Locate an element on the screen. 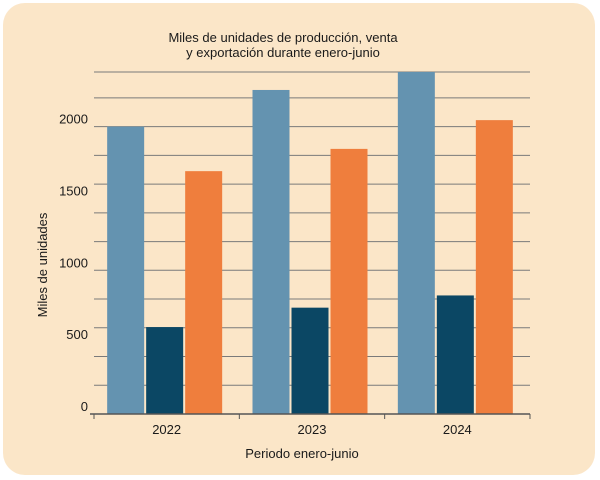 This screenshot has height=480, width=600. chart-title-line-2: y exportación durante enero-junio is located at coordinates (283, 52).